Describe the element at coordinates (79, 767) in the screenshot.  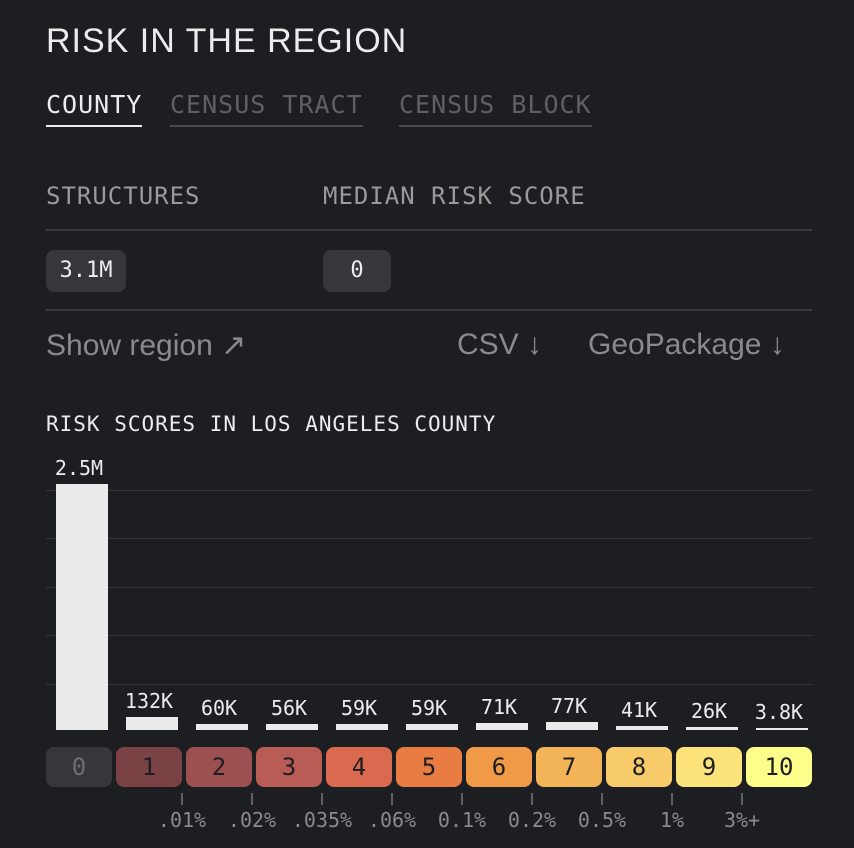
I see `risk-score-0-swatch: 0` at that location.